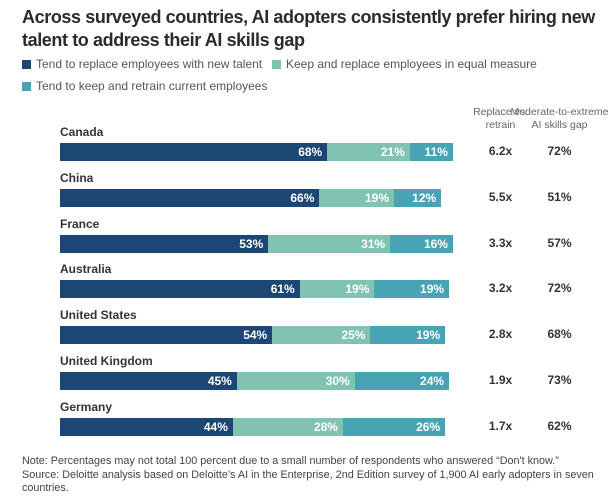 The image size is (614, 499). What do you see at coordinates (559, 196) in the screenshot?
I see `skills-gap-value: 51%` at bounding box center [559, 196].